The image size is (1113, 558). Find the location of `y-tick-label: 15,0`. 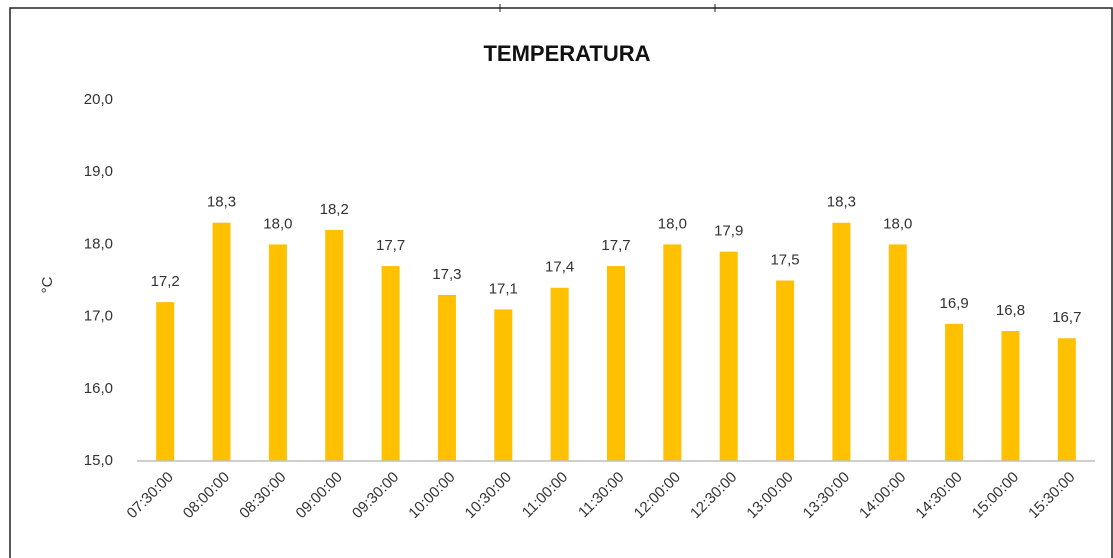

y-tick-label: 15,0 is located at coordinates (98, 460).